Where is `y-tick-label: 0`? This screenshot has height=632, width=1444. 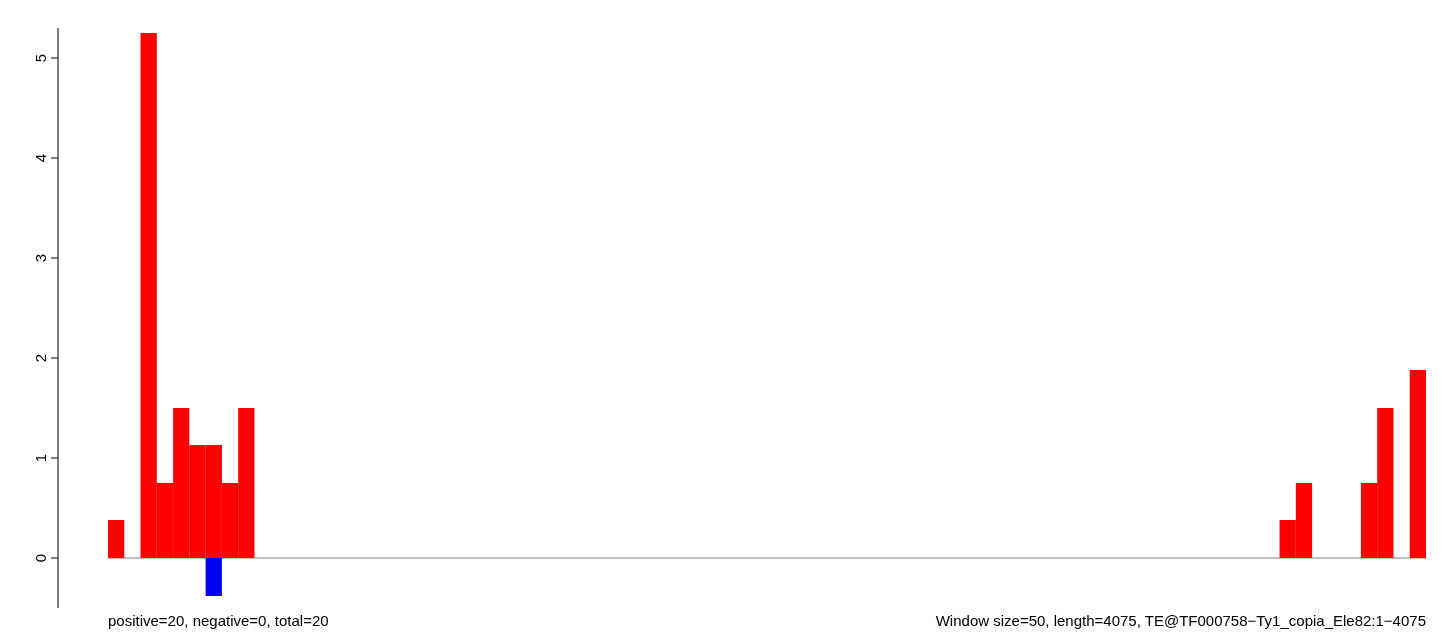
y-tick-label: 0 is located at coordinates (40, 558).